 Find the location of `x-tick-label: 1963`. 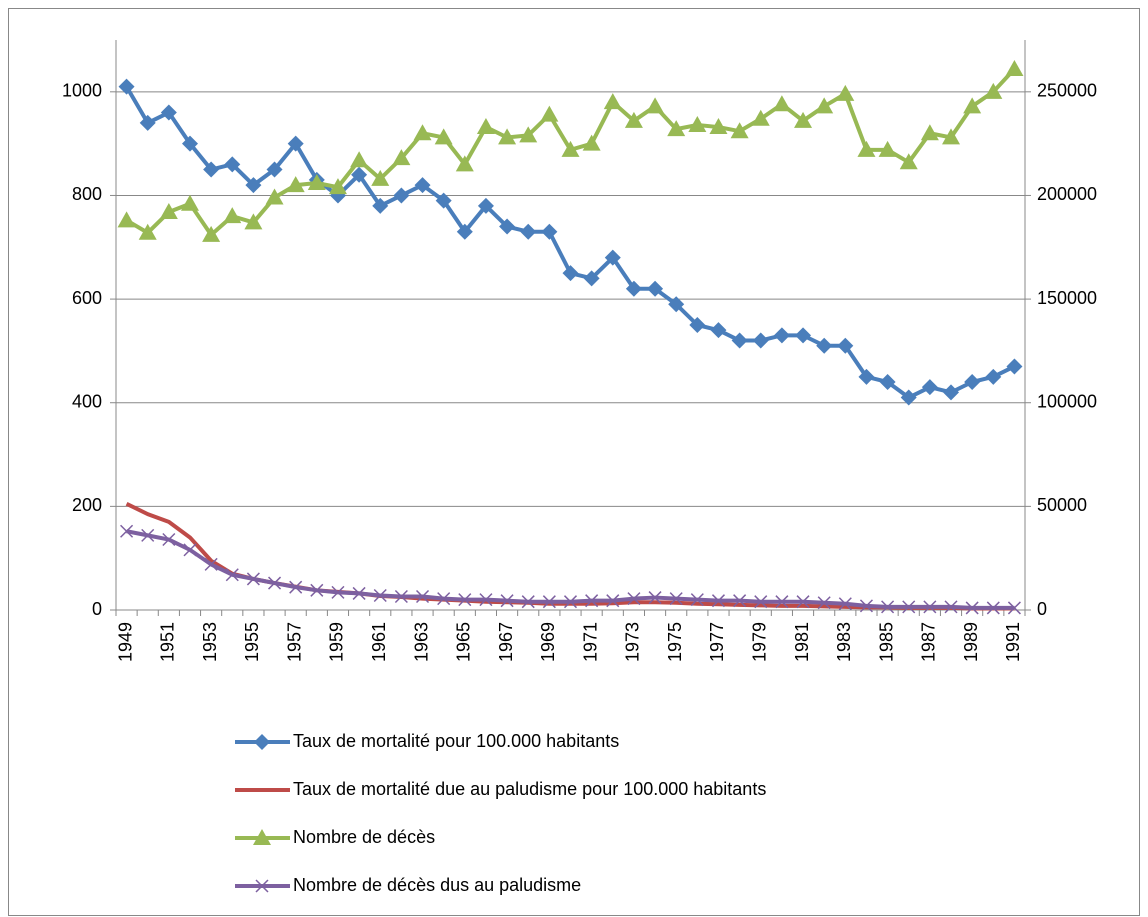

x-tick-label: 1963 is located at coordinates (421, 642).